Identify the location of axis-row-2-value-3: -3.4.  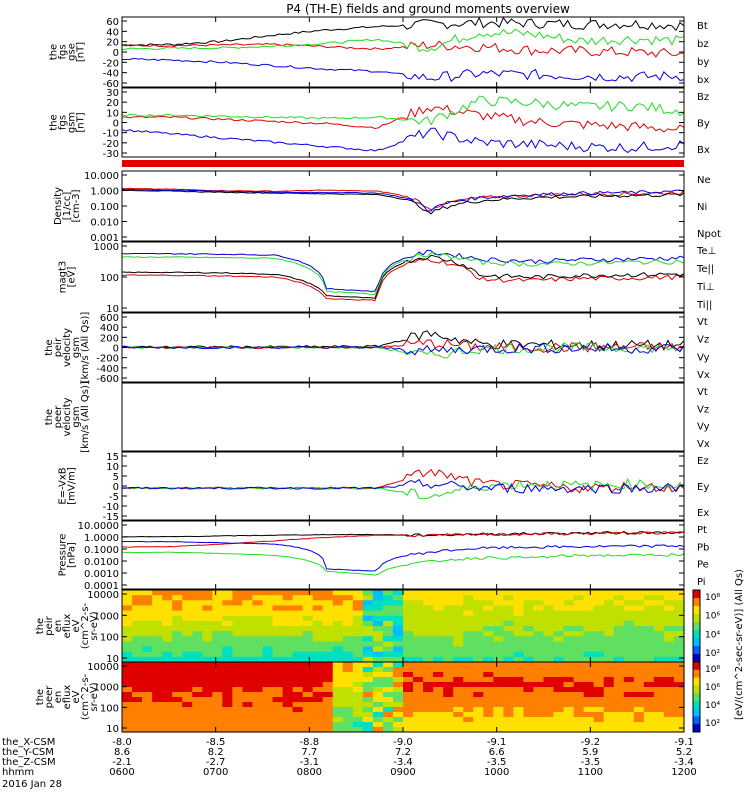
(403, 762).